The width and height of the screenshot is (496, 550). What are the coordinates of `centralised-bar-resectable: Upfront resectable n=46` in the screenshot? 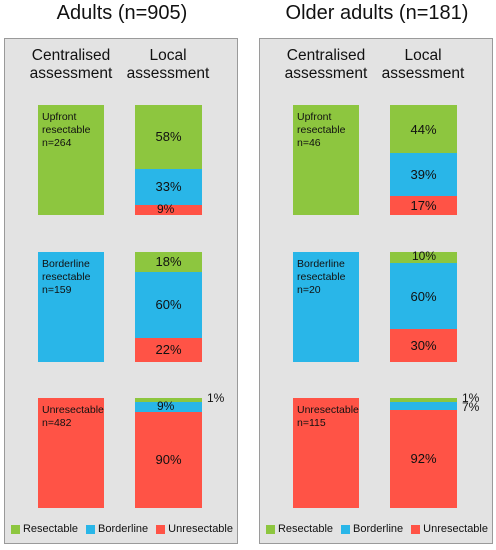 It's located at (326, 160).